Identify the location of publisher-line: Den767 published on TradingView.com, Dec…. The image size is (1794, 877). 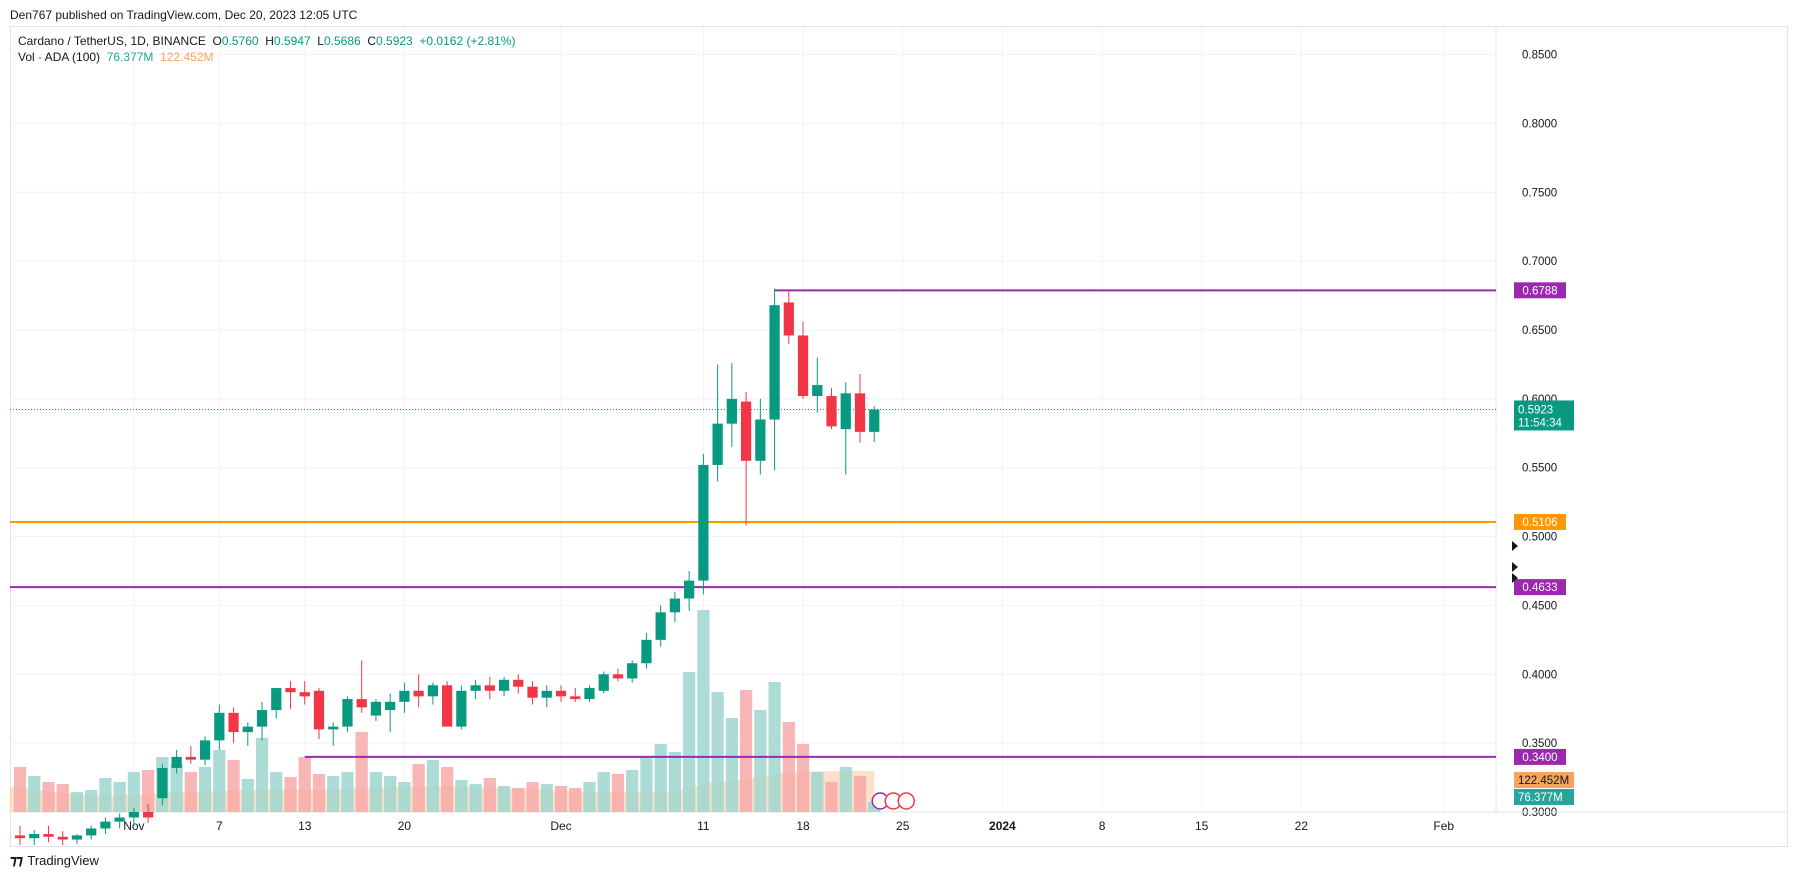
(184, 15).